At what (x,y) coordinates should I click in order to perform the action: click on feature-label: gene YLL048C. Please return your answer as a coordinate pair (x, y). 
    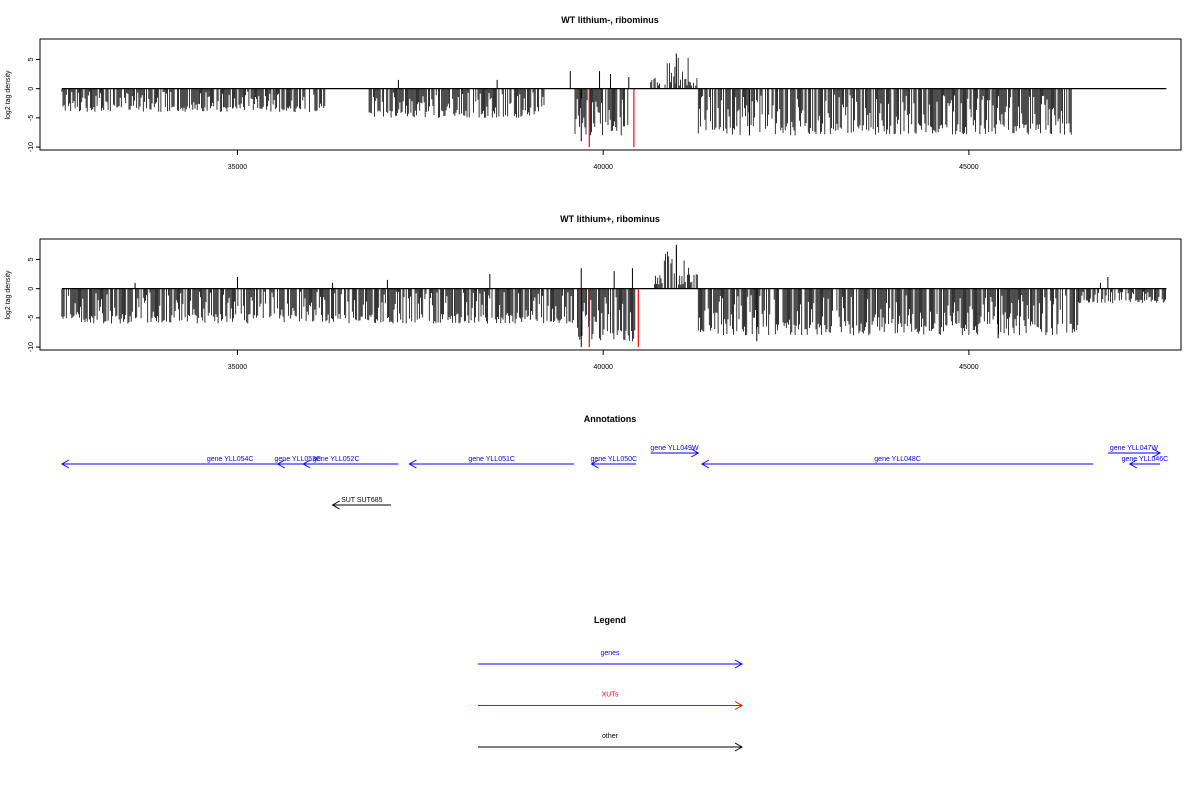
    Looking at the image, I should click on (897, 459).